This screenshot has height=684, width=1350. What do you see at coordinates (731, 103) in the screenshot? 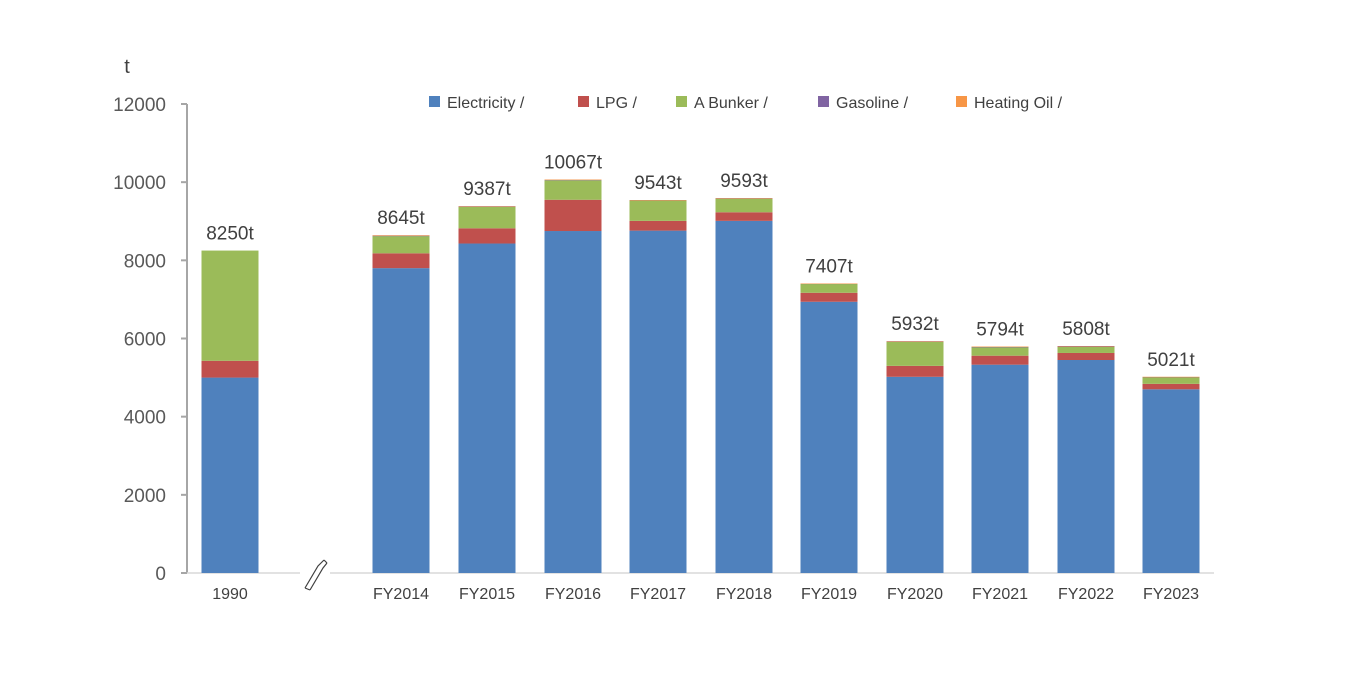
I see `legend-label: A Bunker /` at bounding box center [731, 103].